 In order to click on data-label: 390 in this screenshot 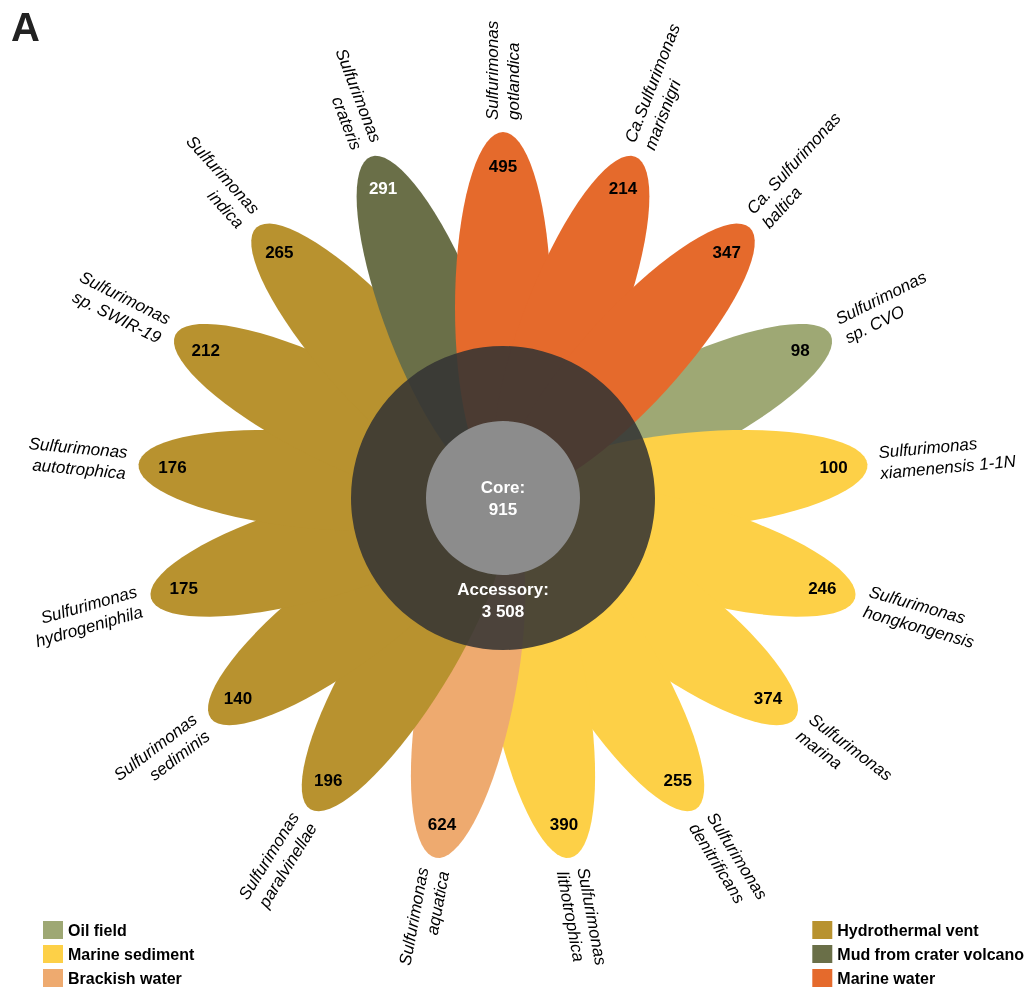, I will do `click(564, 824)`.